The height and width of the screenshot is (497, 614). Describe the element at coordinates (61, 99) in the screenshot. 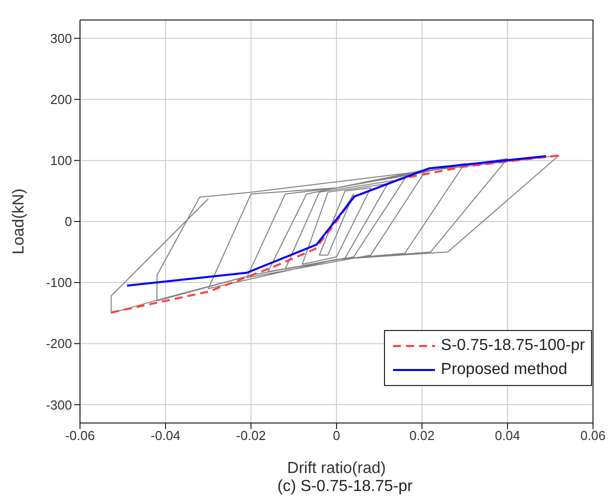

I see `y-tick-label: 200` at that location.